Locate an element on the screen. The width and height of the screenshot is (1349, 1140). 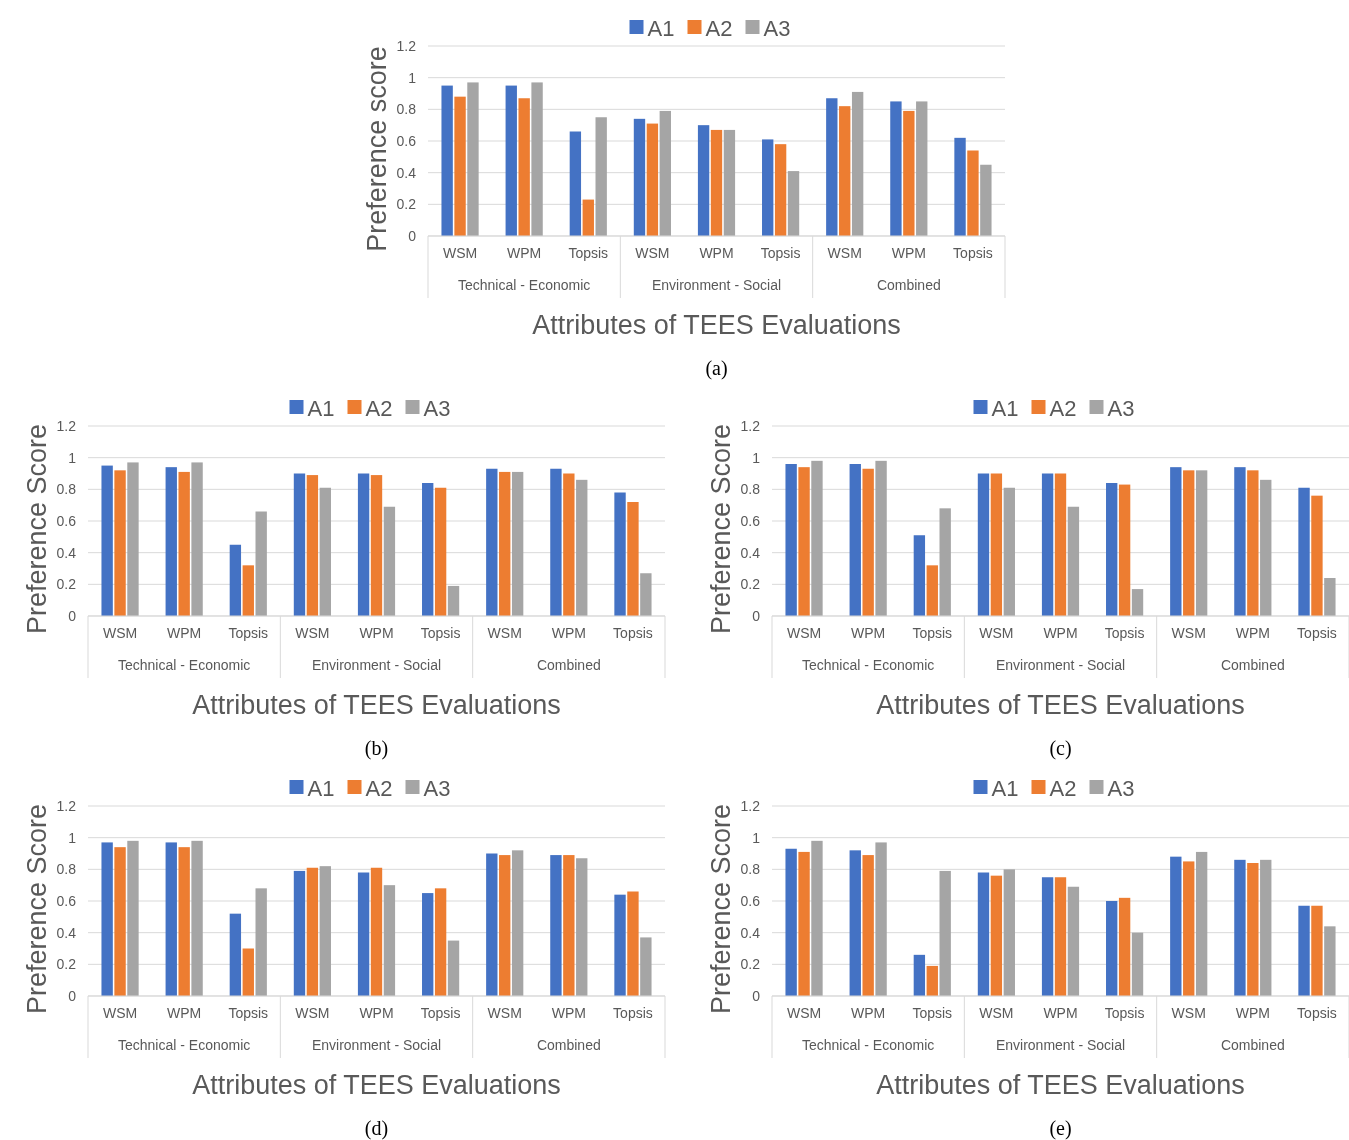
text: Technical - Economic is located at coordinates (868, 1045).